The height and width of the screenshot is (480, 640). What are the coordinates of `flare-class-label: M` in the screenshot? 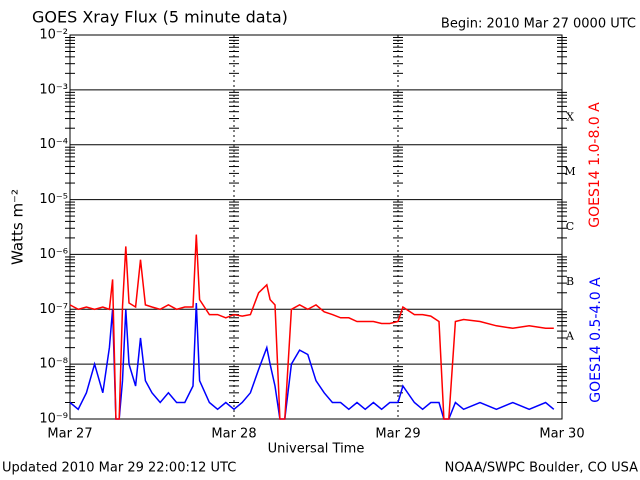 It's located at (569, 171).